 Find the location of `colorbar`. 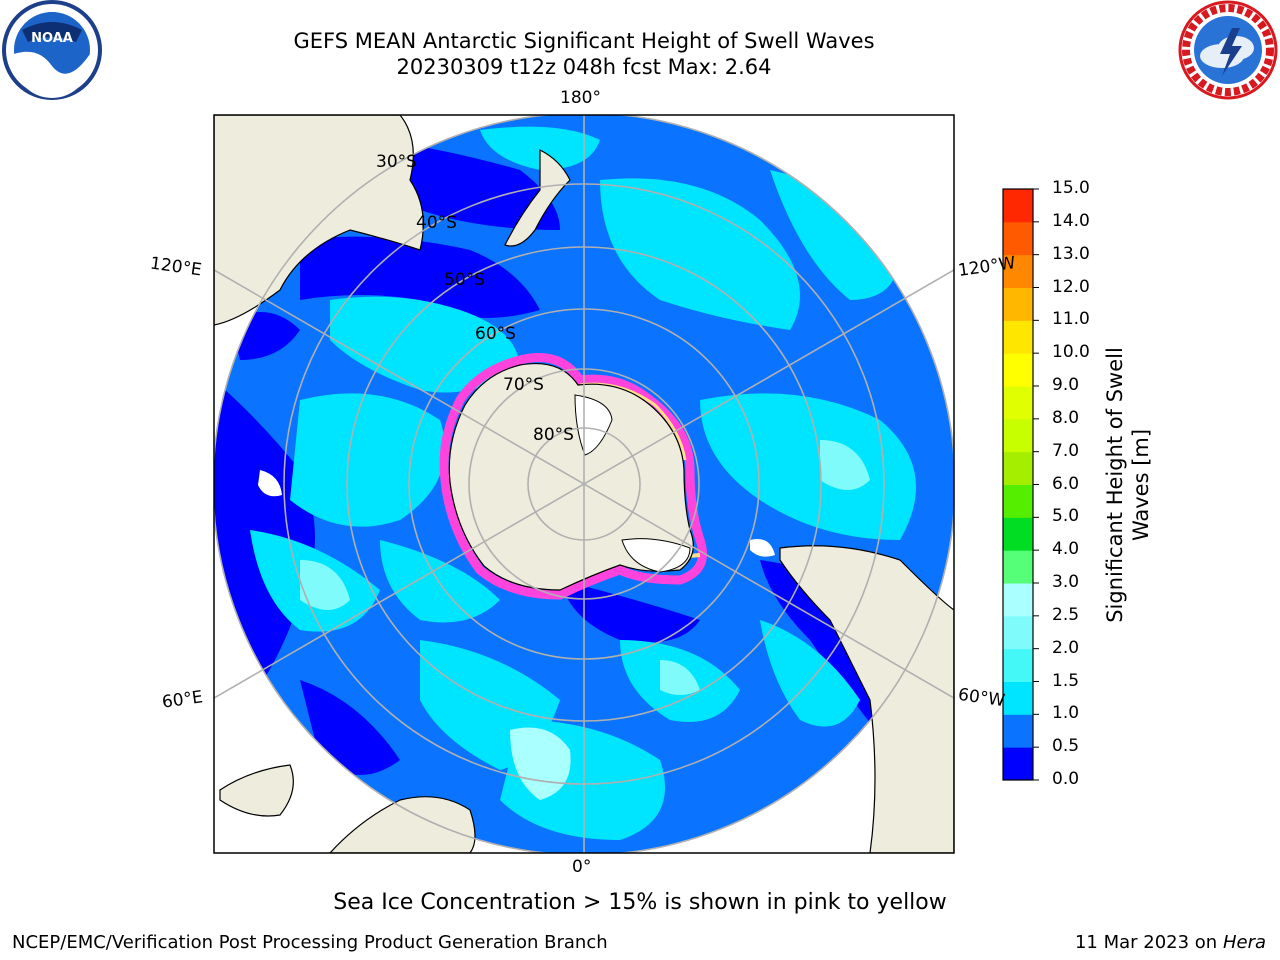

colorbar is located at coordinates (1021, 484).